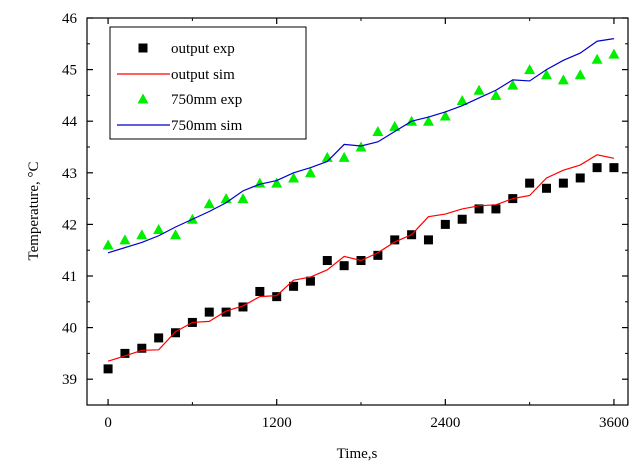 The image size is (639, 468). I want to click on y-tick-label: 45, so click(69, 71).